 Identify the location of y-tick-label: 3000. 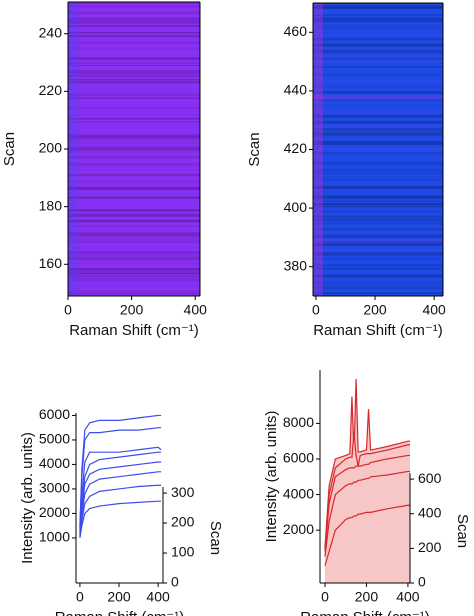
(54, 488).